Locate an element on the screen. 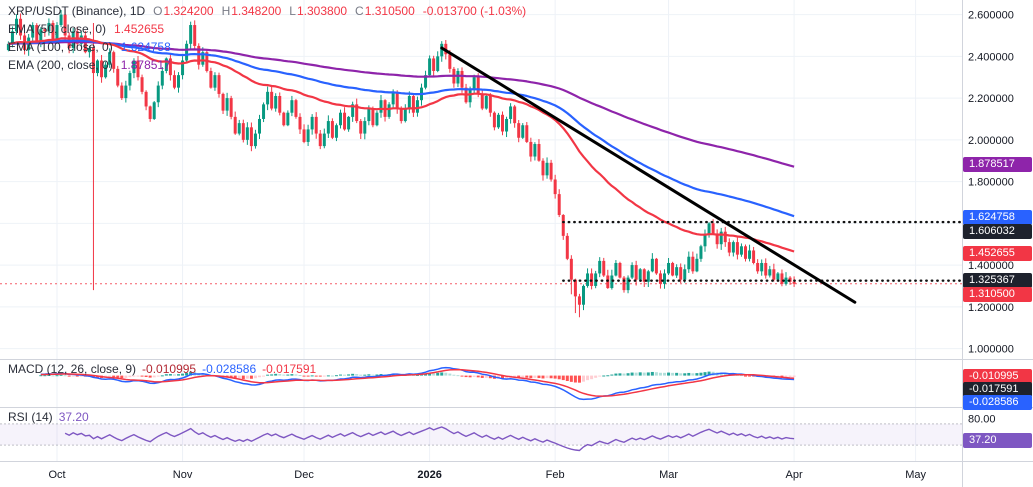 This screenshot has width=1033, height=487. svg-text: Mar is located at coordinates (668, 475).